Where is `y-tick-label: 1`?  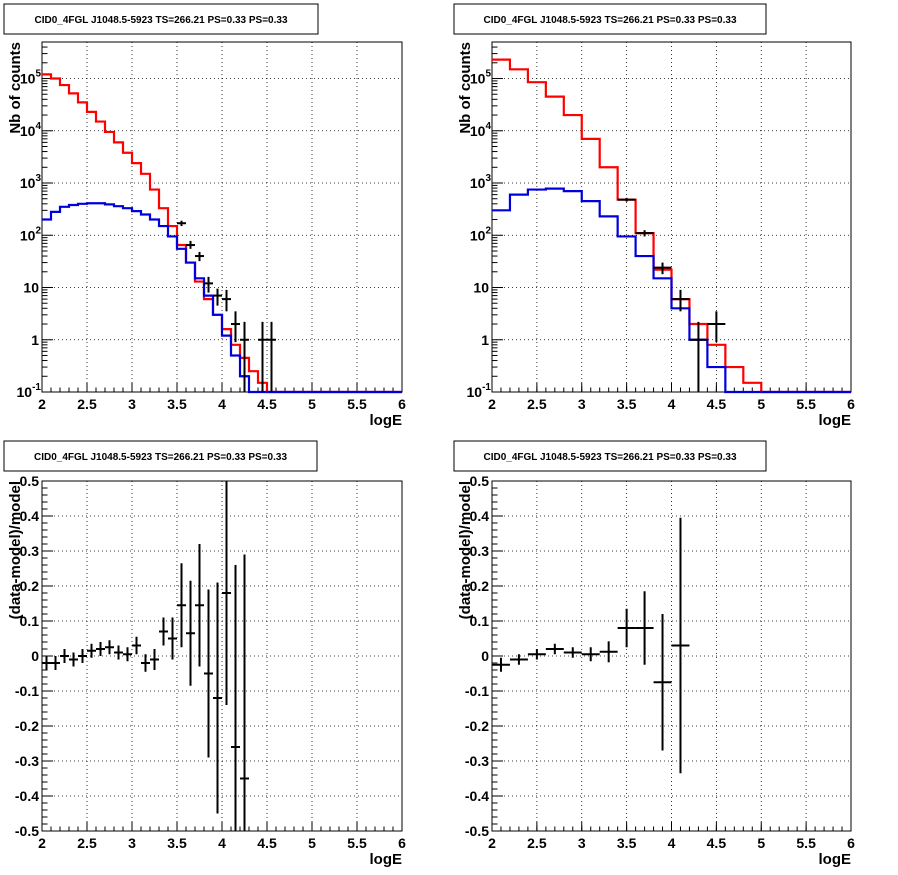
y-tick-label: 1 is located at coordinates (35, 340).